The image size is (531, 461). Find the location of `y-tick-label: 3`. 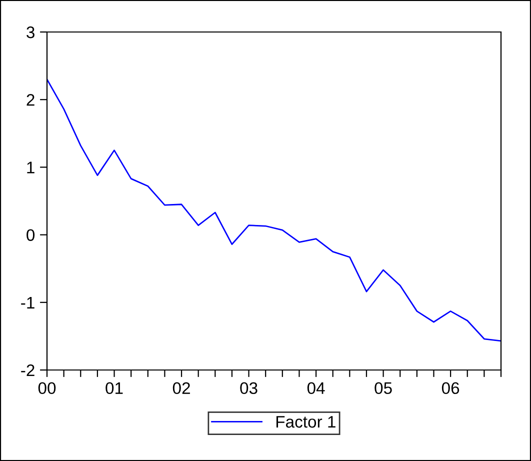

y-tick-label: 3 is located at coordinates (30, 32).